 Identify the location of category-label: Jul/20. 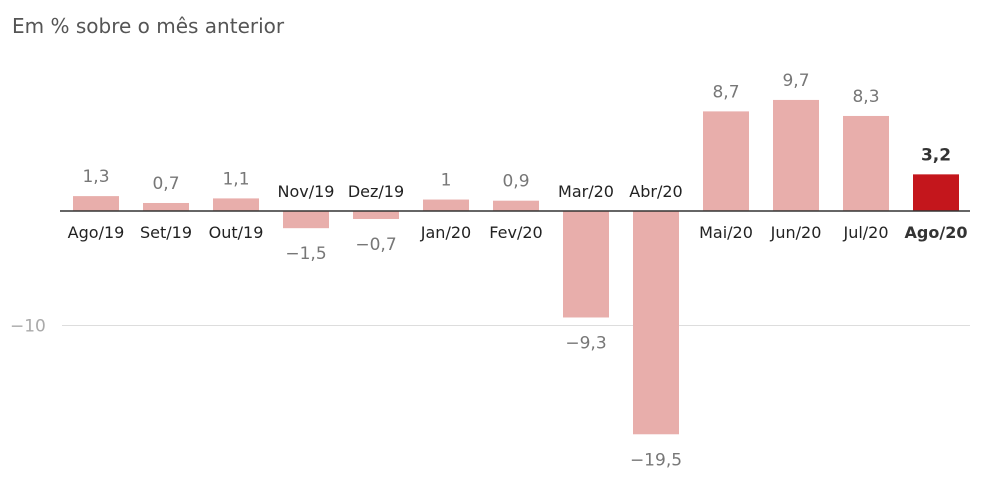
(865, 232).